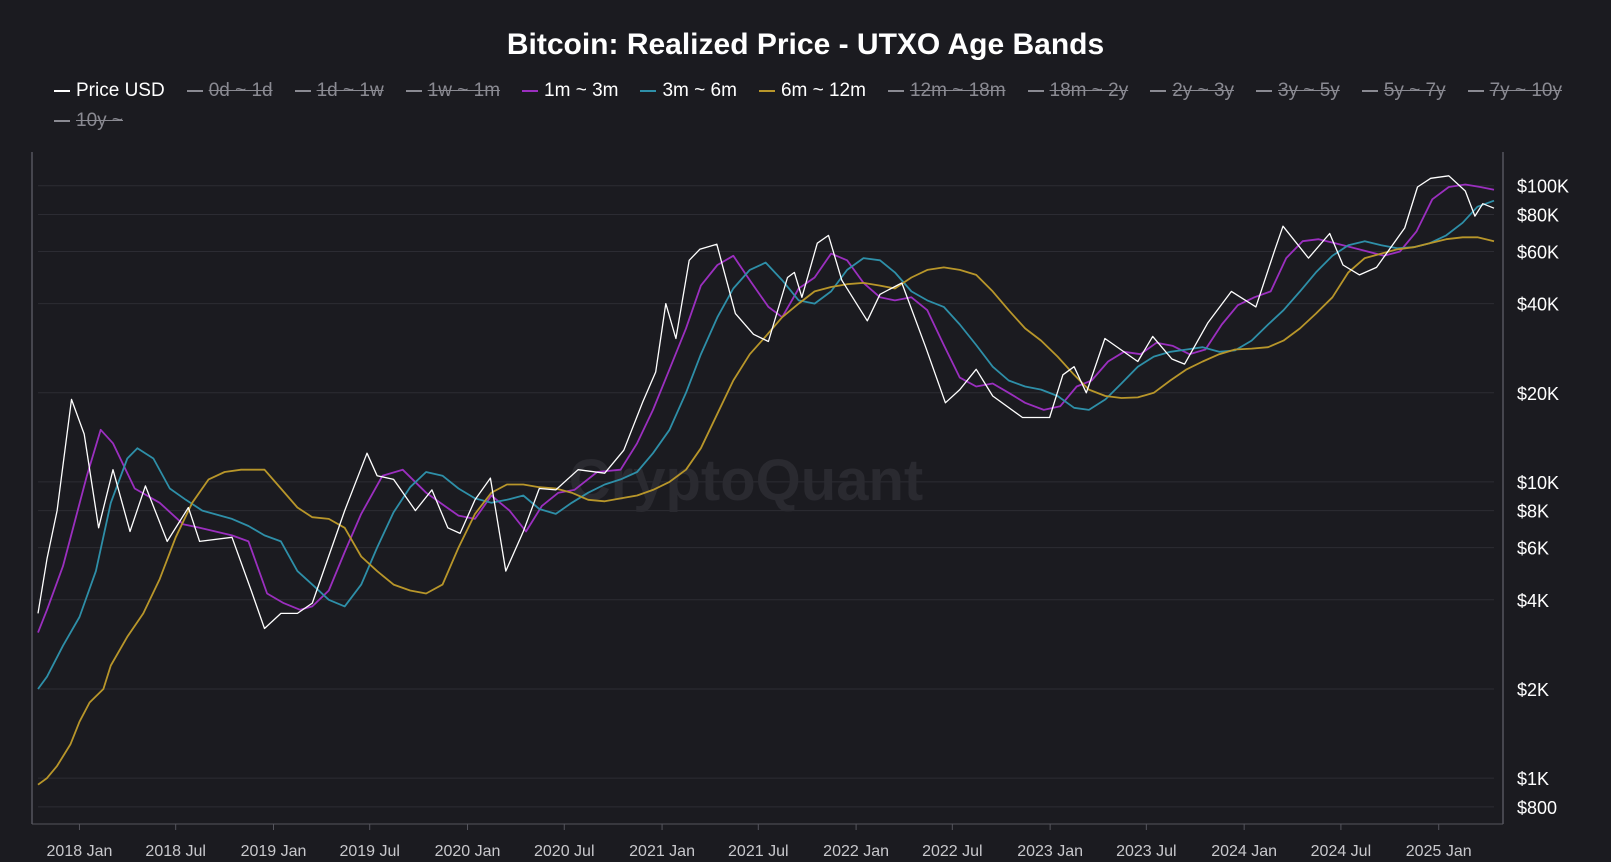  I want to click on x-tick-label: 2024 Jan, so click(1244, 851).